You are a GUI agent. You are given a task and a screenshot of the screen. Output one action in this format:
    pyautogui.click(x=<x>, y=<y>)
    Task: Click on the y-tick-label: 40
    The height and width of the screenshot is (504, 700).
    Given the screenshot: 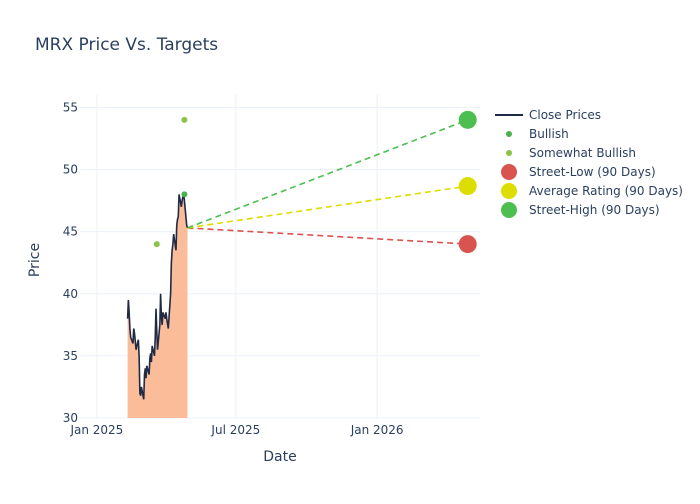 What is the action you would take?
    pyautogui.click(x=70, y=294)
    